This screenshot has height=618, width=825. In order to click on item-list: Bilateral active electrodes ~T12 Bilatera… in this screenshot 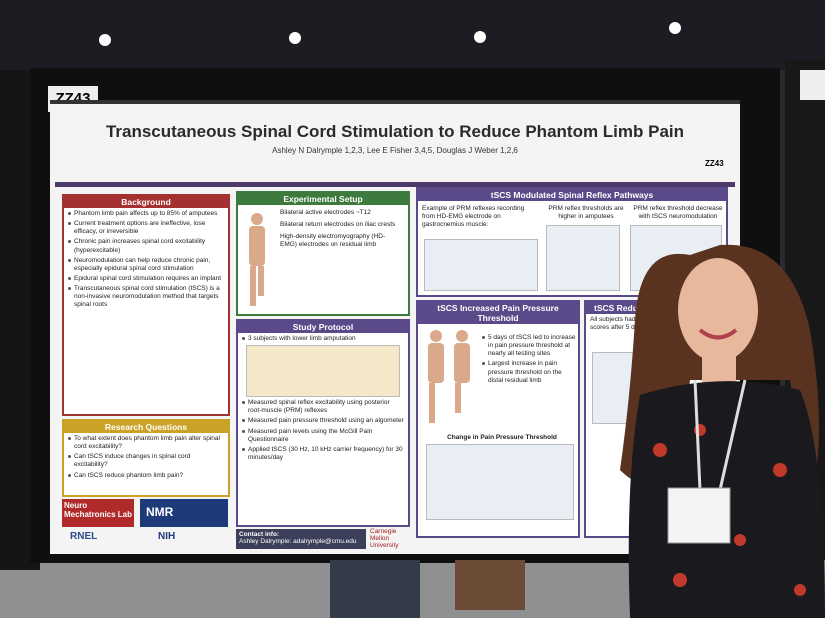, I will do `click(341, 229)`.